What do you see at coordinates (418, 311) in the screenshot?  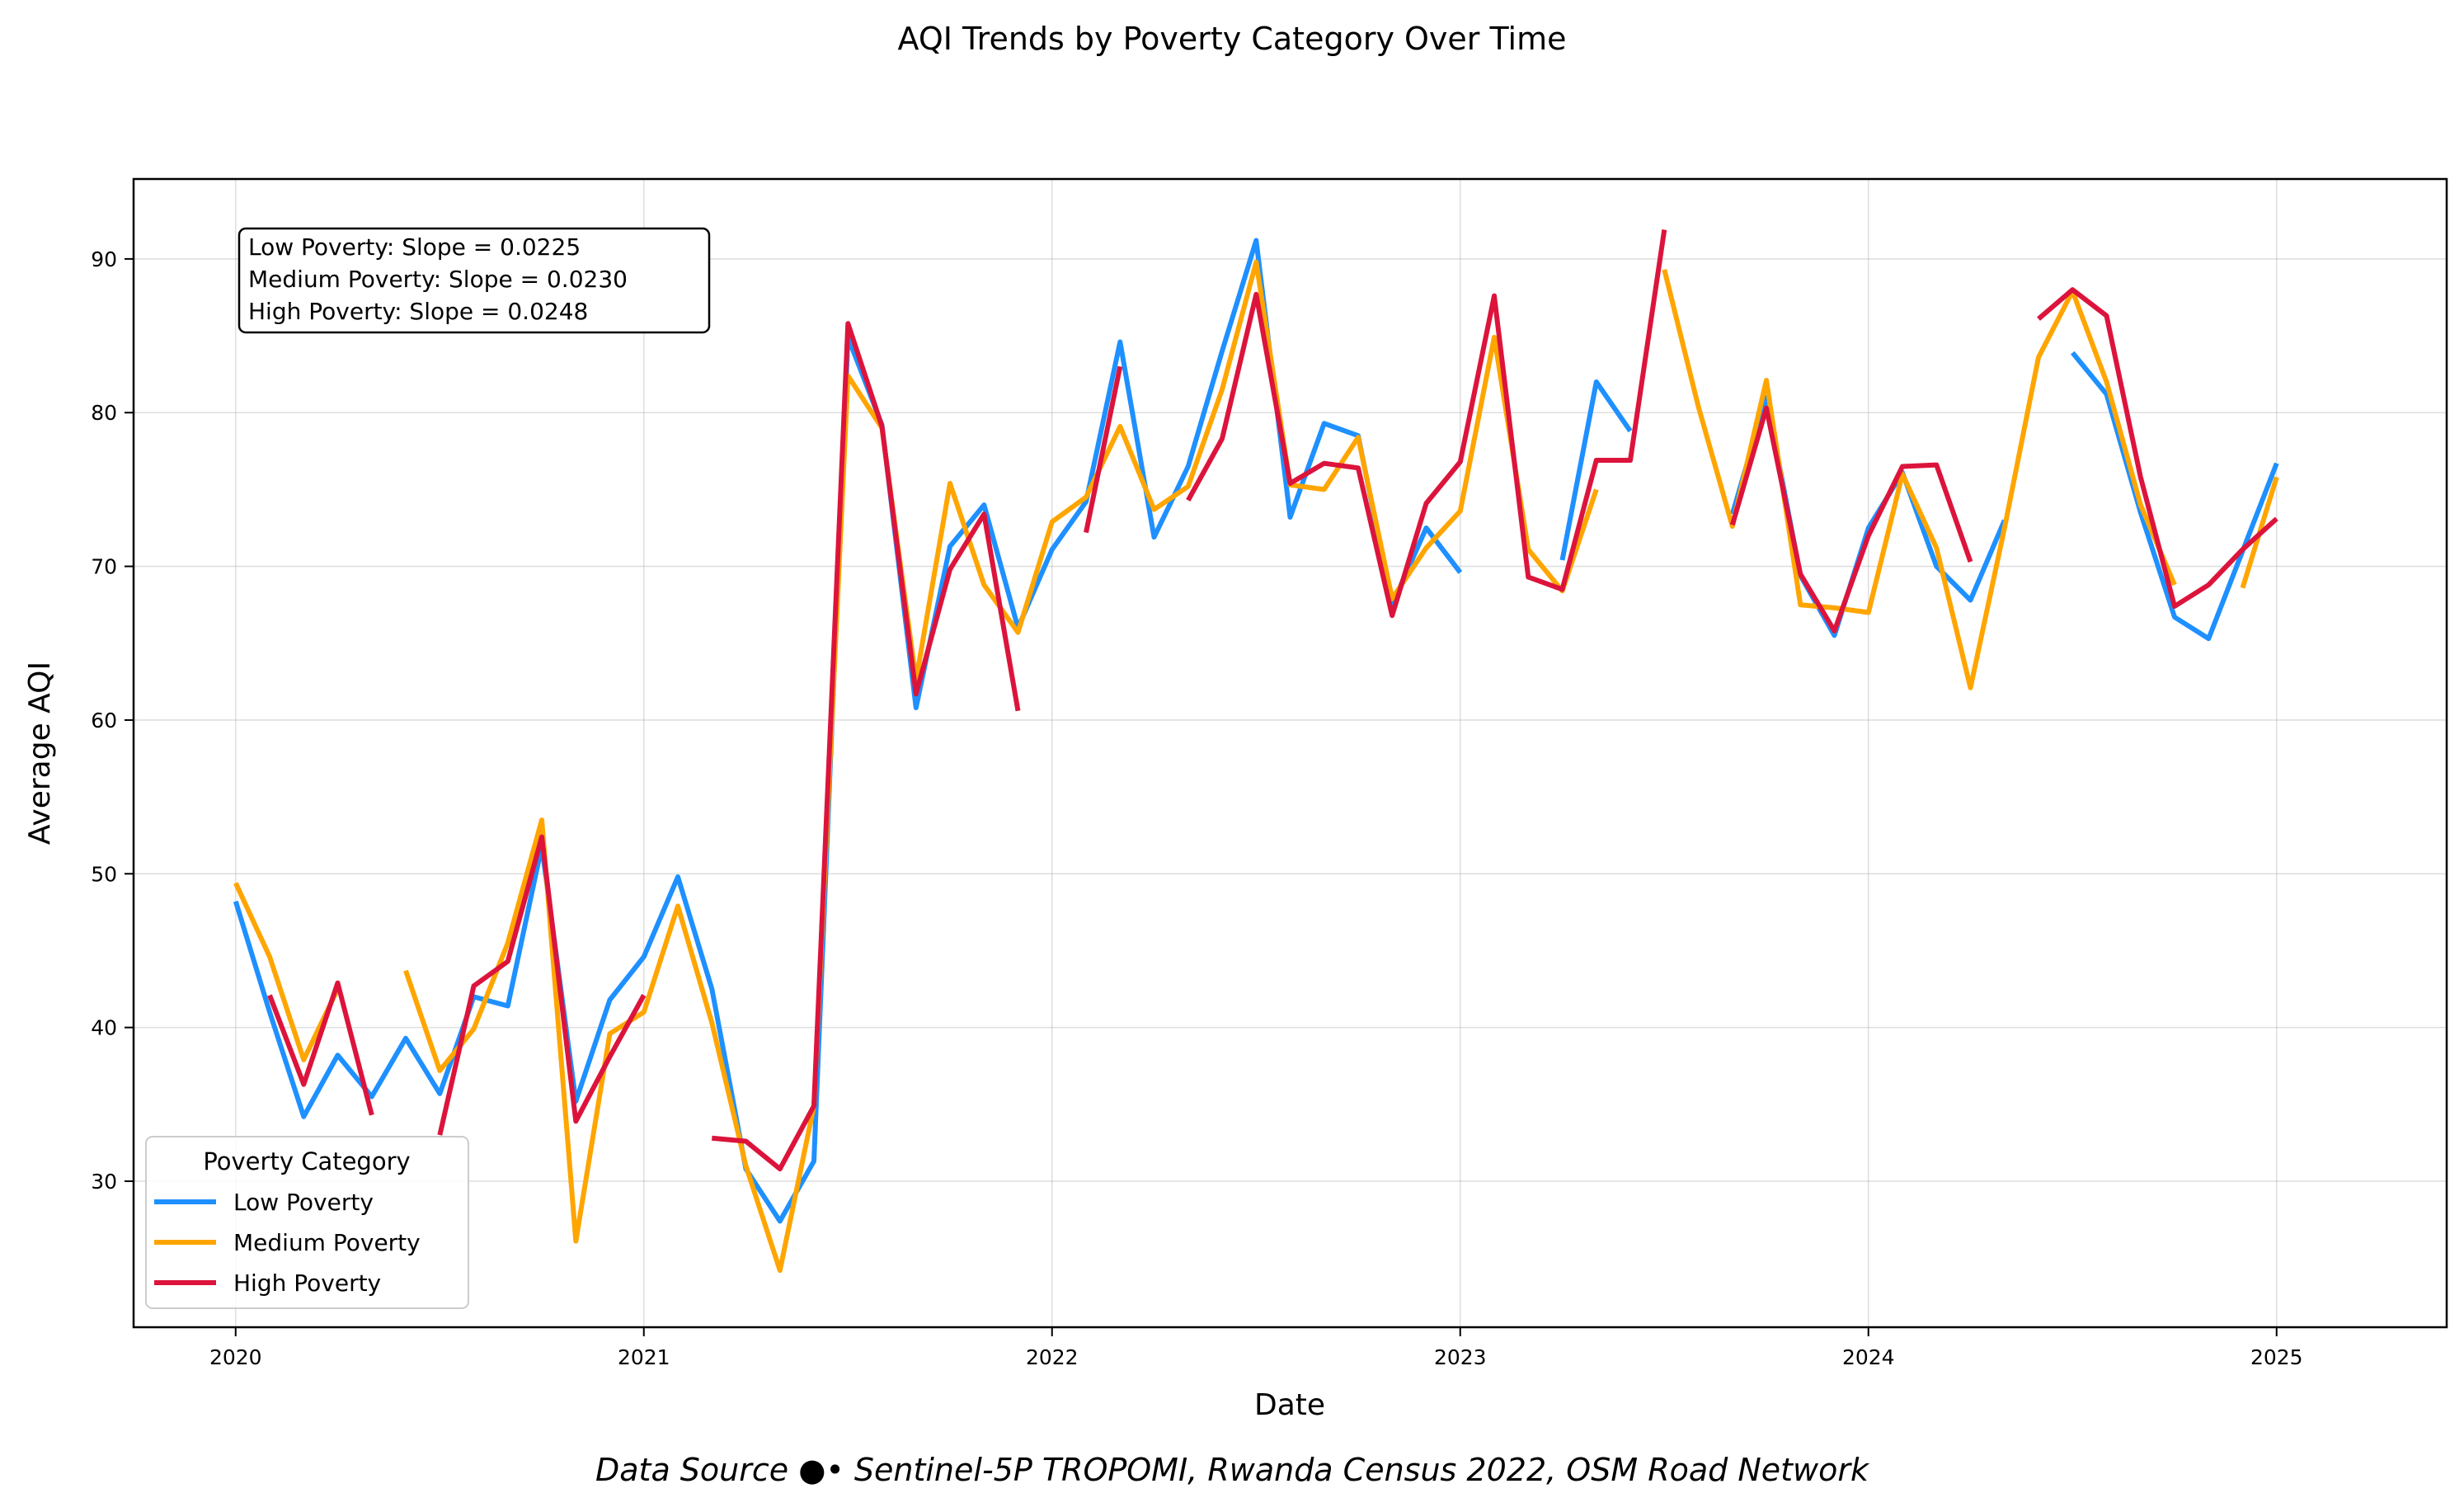 I see `annotation-line-high: High Poverty: Slope = 0.0248` at bounding box center [418, 311].